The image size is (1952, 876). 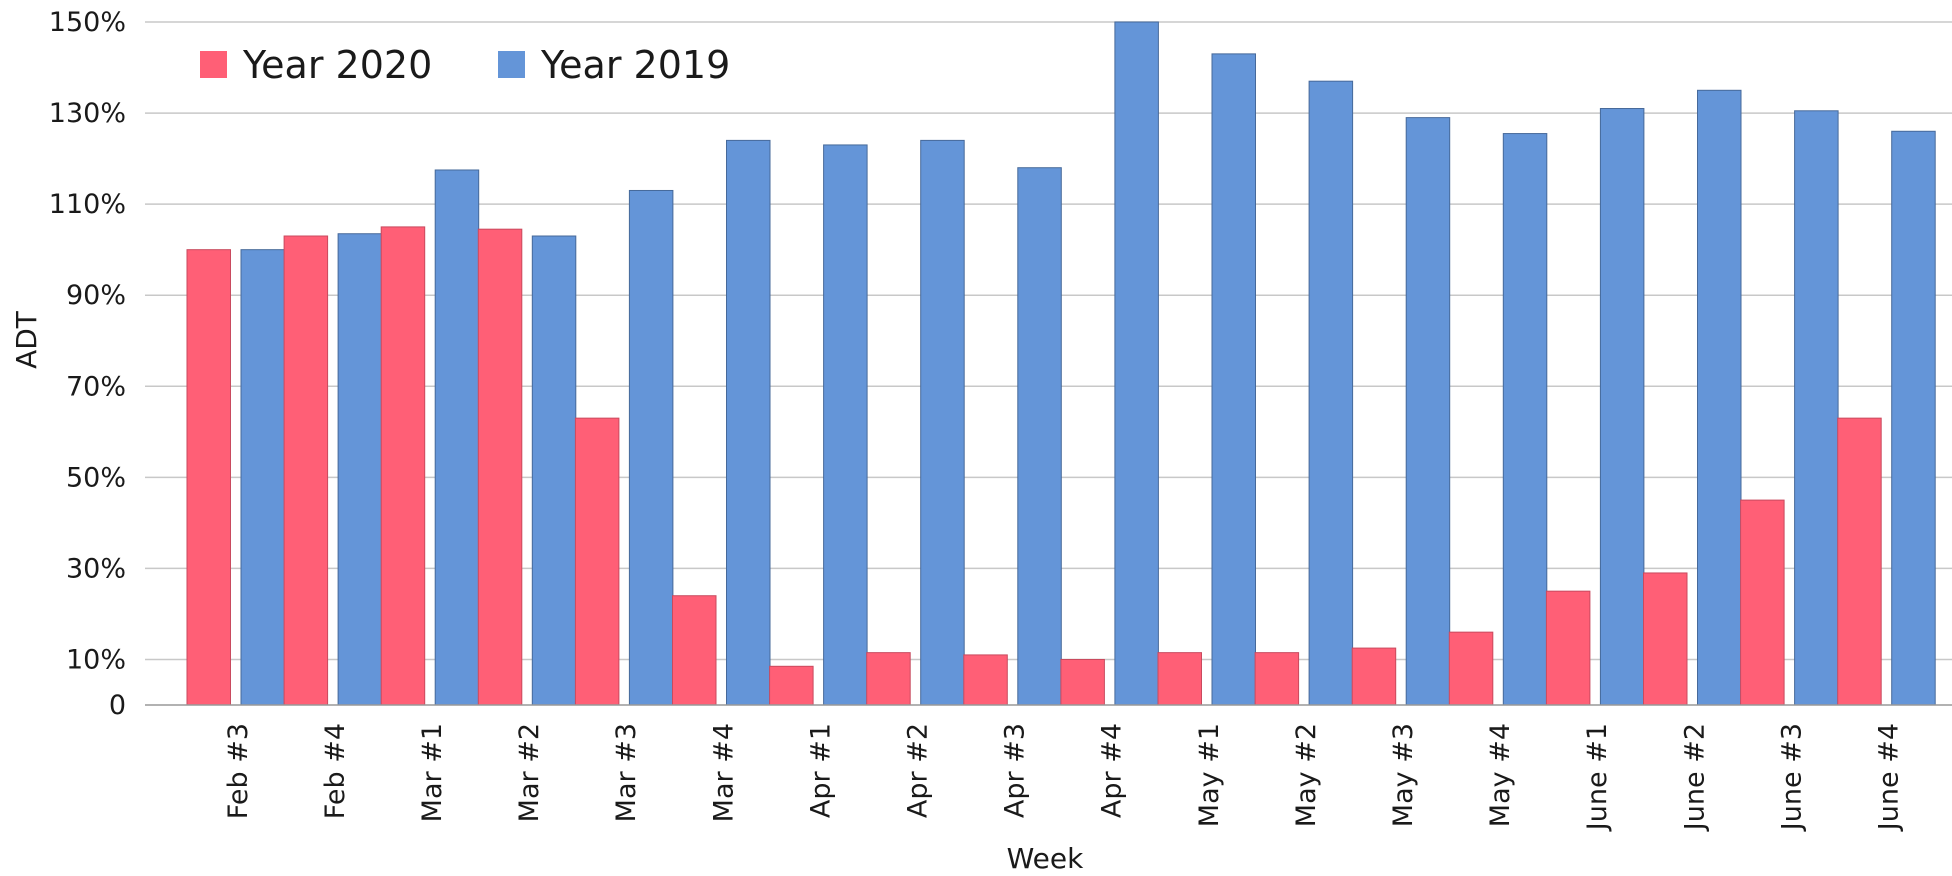 What do you see at coordinates (465, 65) in the screenshot?
I see `legend: Year 2020 Year 2019` at bounding box center [465, 65].